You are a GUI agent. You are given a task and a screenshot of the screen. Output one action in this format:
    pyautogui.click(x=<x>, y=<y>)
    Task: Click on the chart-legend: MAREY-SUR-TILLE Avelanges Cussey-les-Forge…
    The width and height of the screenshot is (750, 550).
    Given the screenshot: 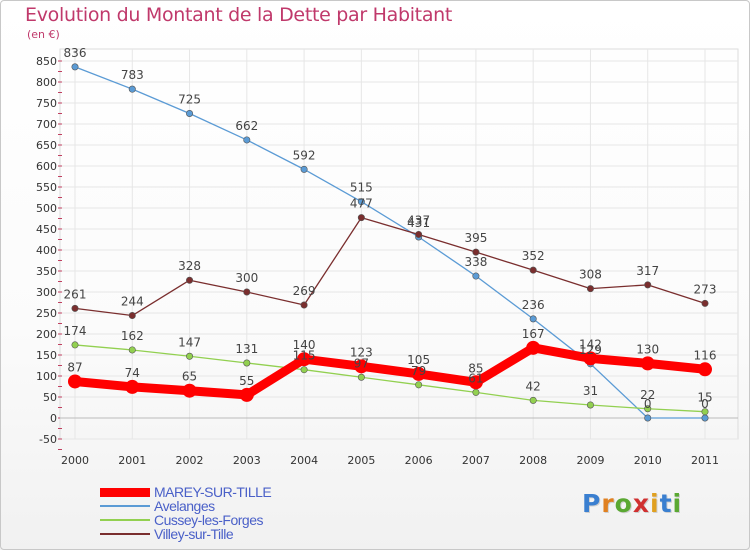 What is the action you would take?
    pyautogui.click(x=186, y=513)
    